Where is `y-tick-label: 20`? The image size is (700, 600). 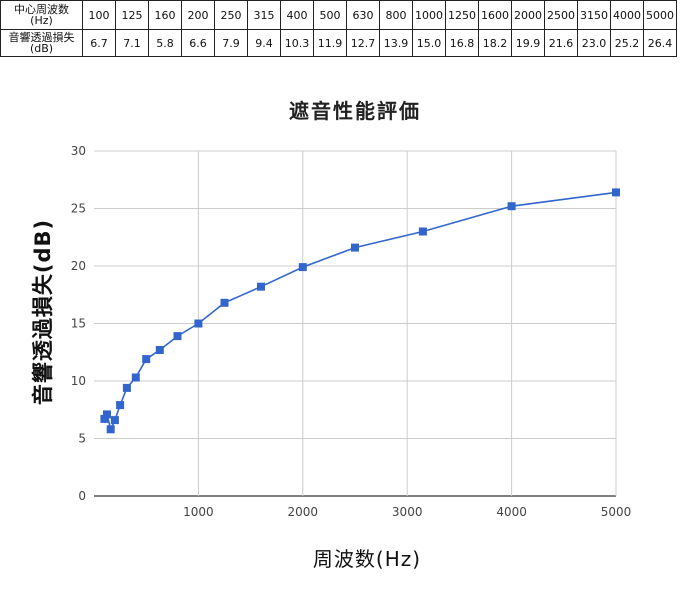
y-tick-label: 20 is located at coordinates (78, 266).